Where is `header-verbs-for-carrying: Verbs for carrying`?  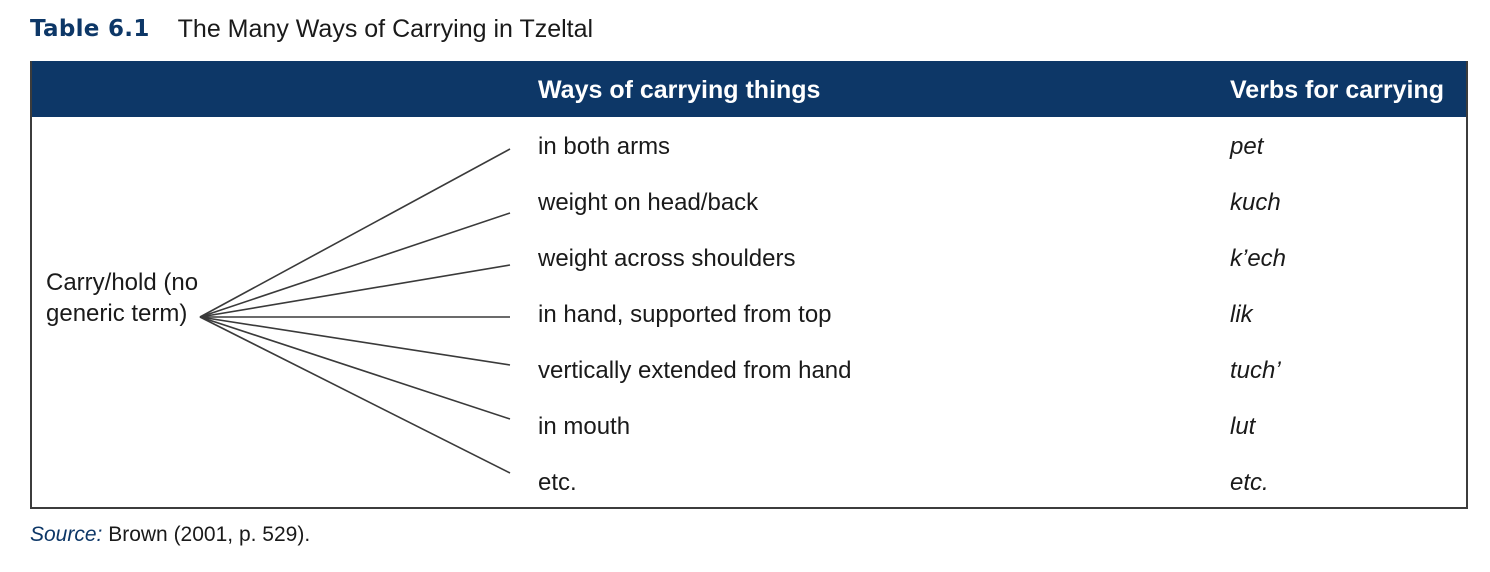
header-verbs-for-carrying: Verbs for carrying is located at coordinates (1337, 90).